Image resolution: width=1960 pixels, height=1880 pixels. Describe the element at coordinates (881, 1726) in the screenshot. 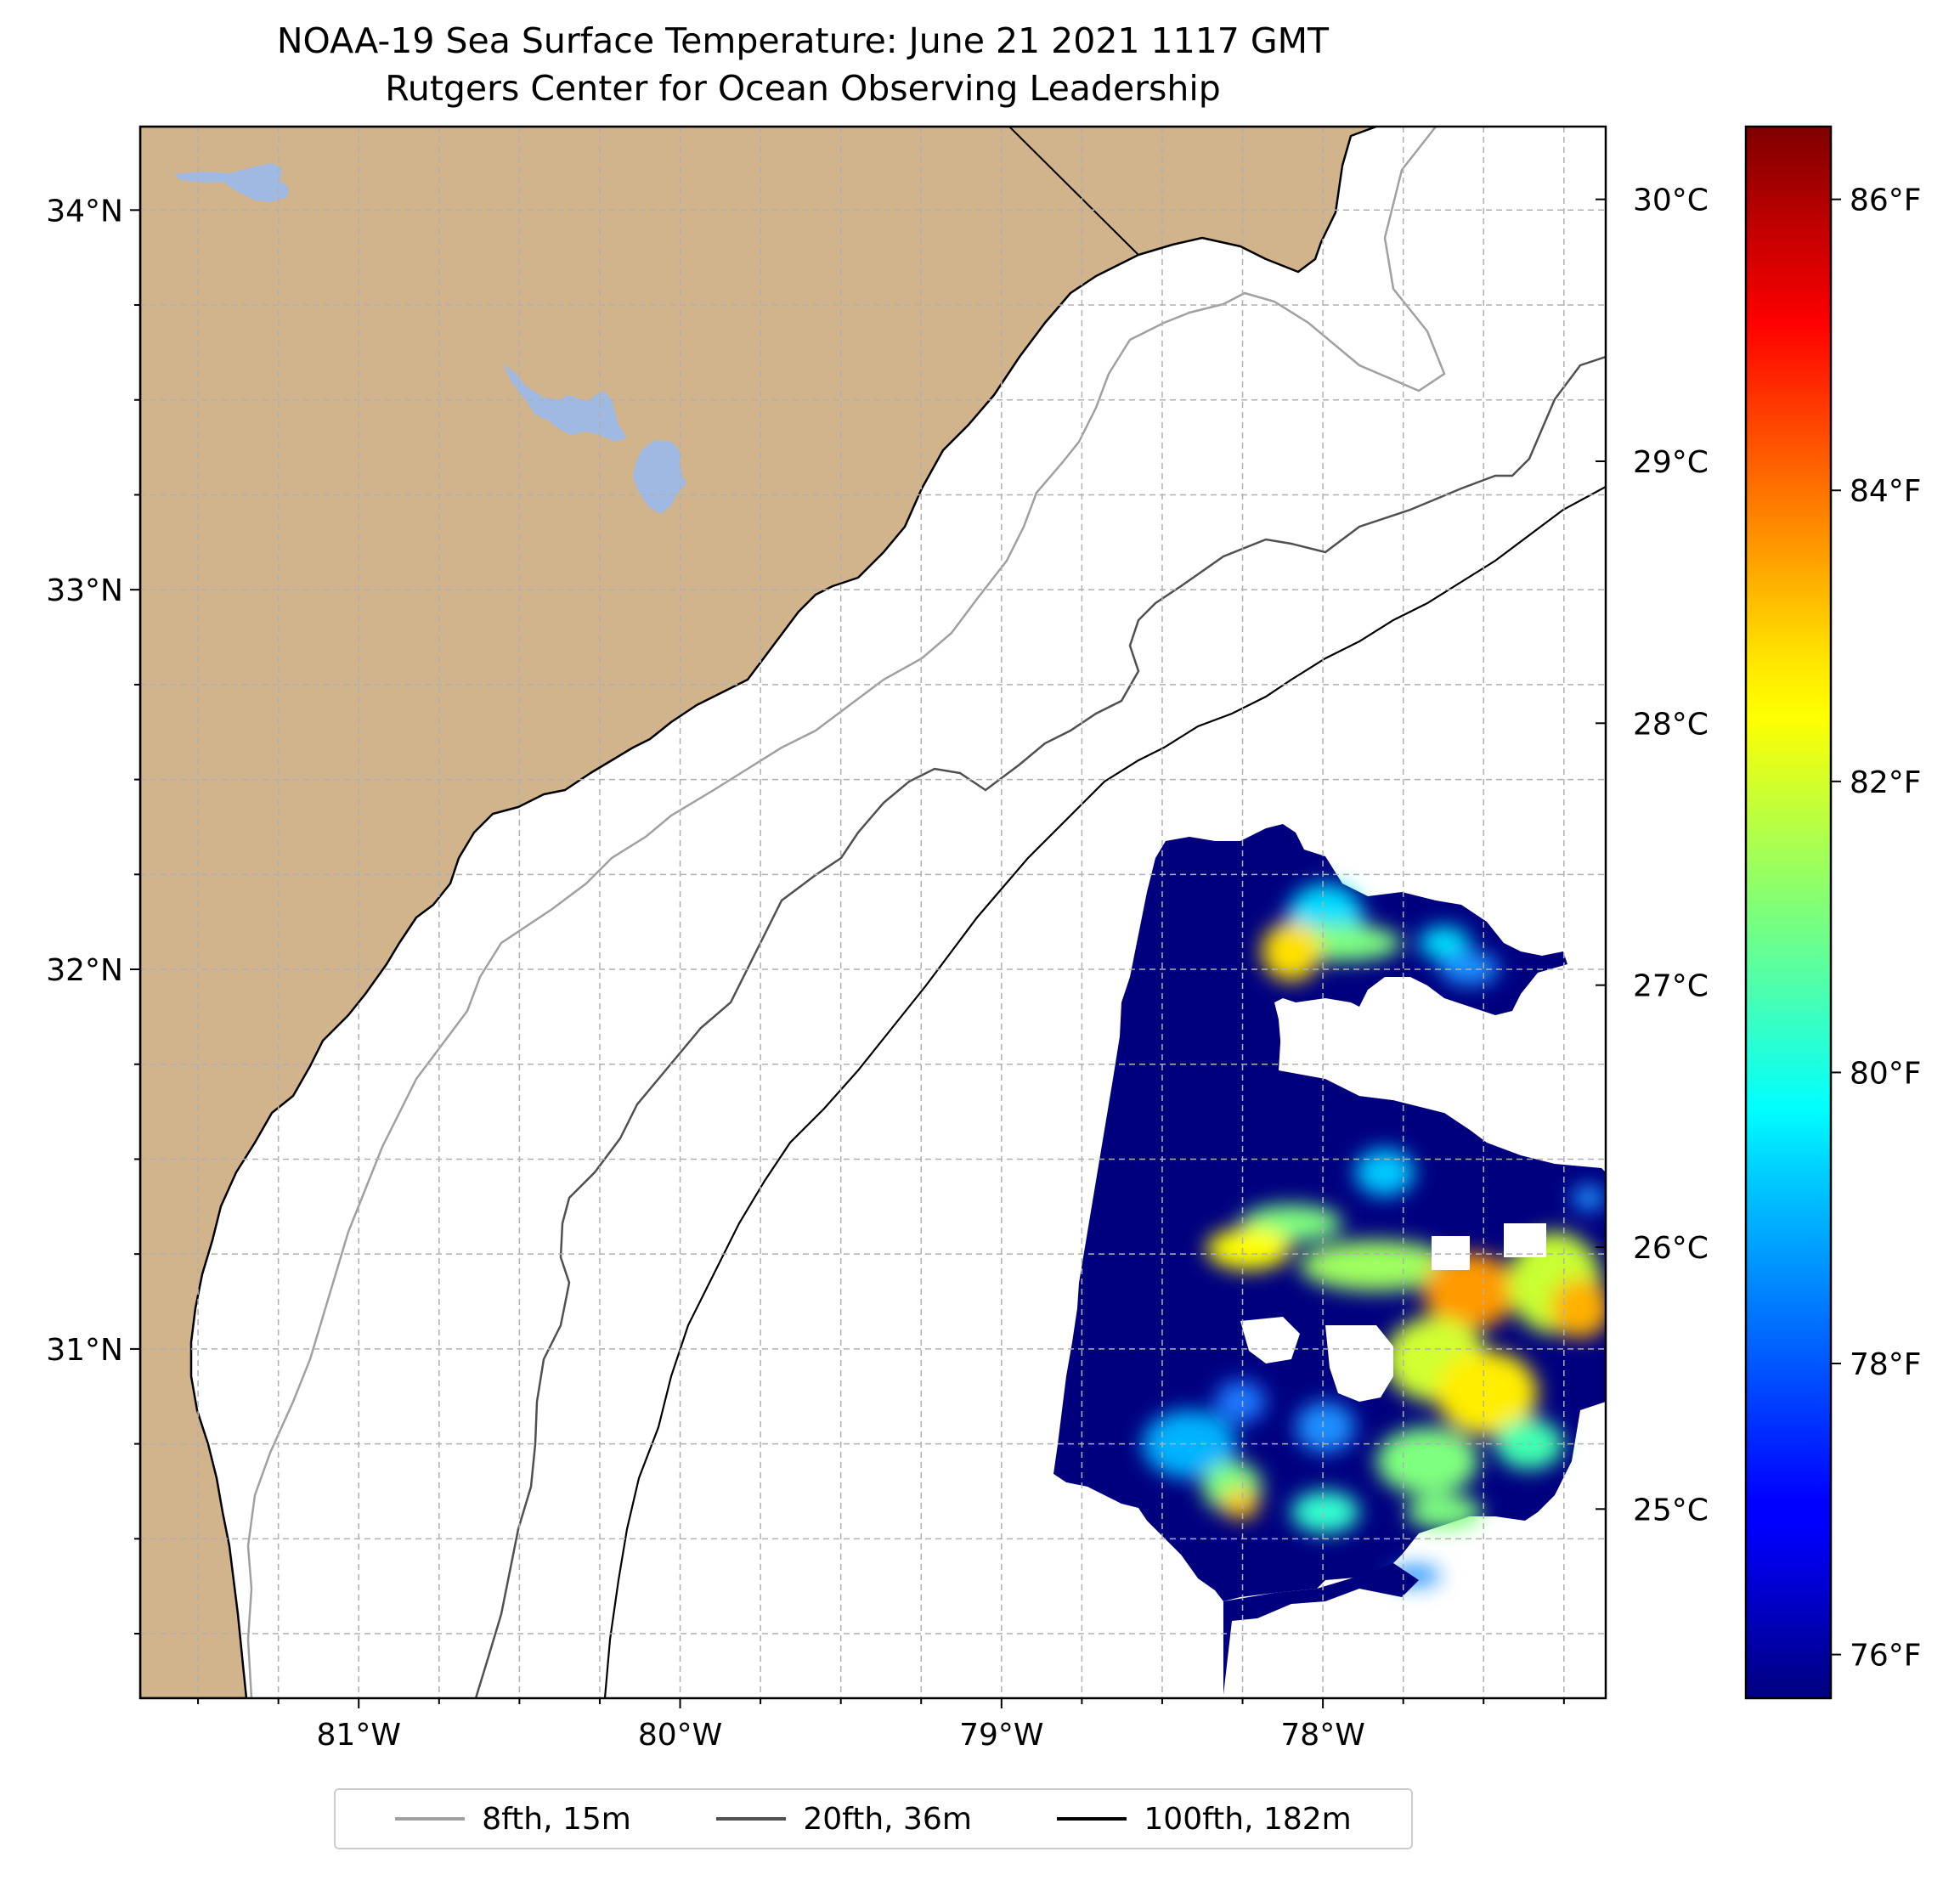

I see `lon-ticks: 81°W 80°W 79°W 78°W` at that location.